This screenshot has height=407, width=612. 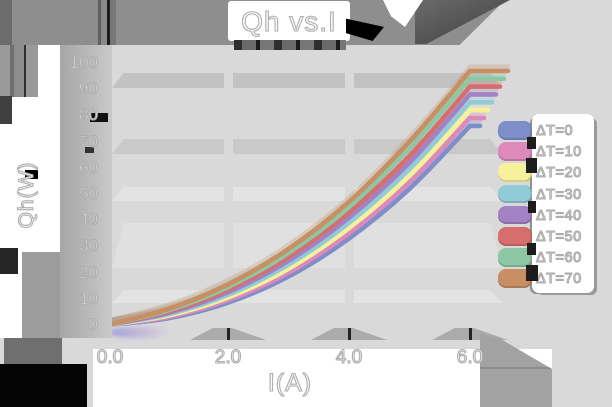 I want to click on y-tick-label: 10, so click(x=89, y=298).